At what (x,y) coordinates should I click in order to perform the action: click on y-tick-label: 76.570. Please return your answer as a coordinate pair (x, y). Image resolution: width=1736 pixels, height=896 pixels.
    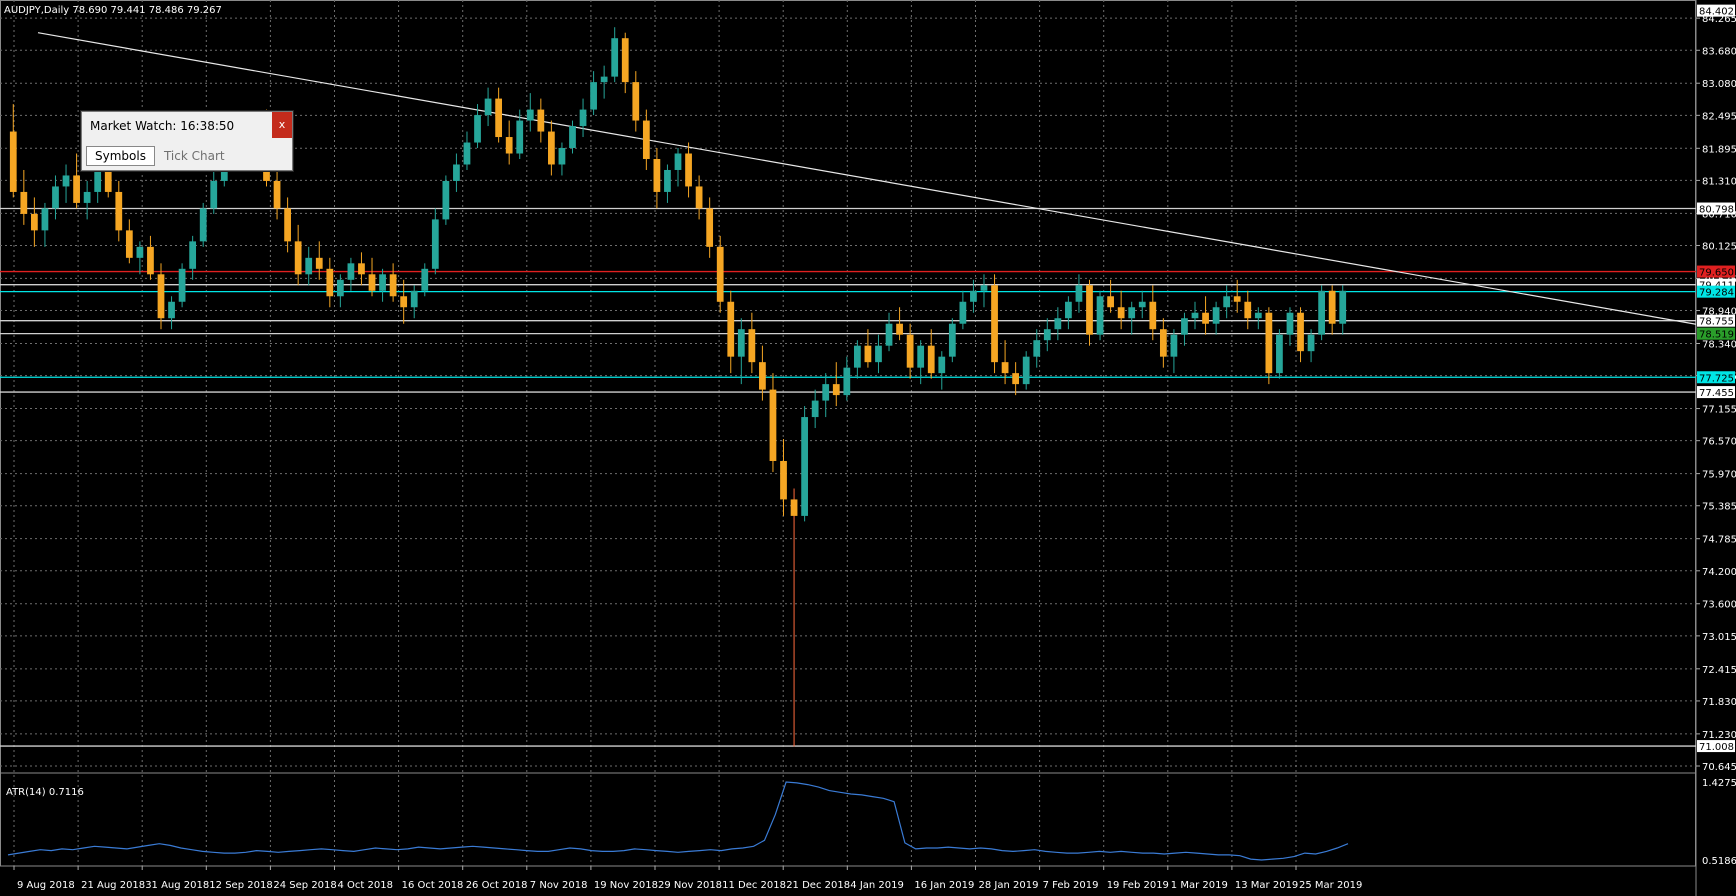
    Looking at the image, I should click on (1719, 442).